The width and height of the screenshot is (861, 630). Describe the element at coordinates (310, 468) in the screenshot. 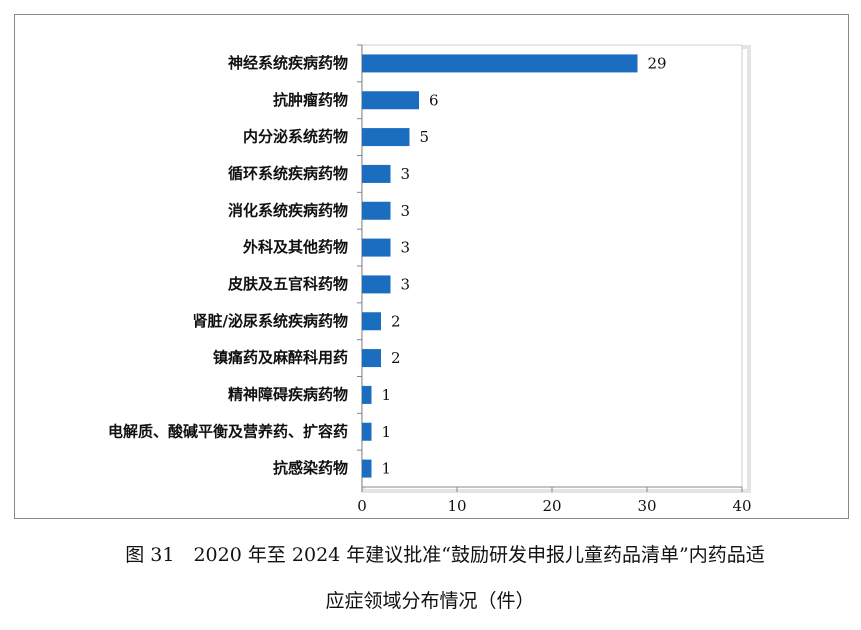

I see `y-tick-label: 抗感染药物` at that location.